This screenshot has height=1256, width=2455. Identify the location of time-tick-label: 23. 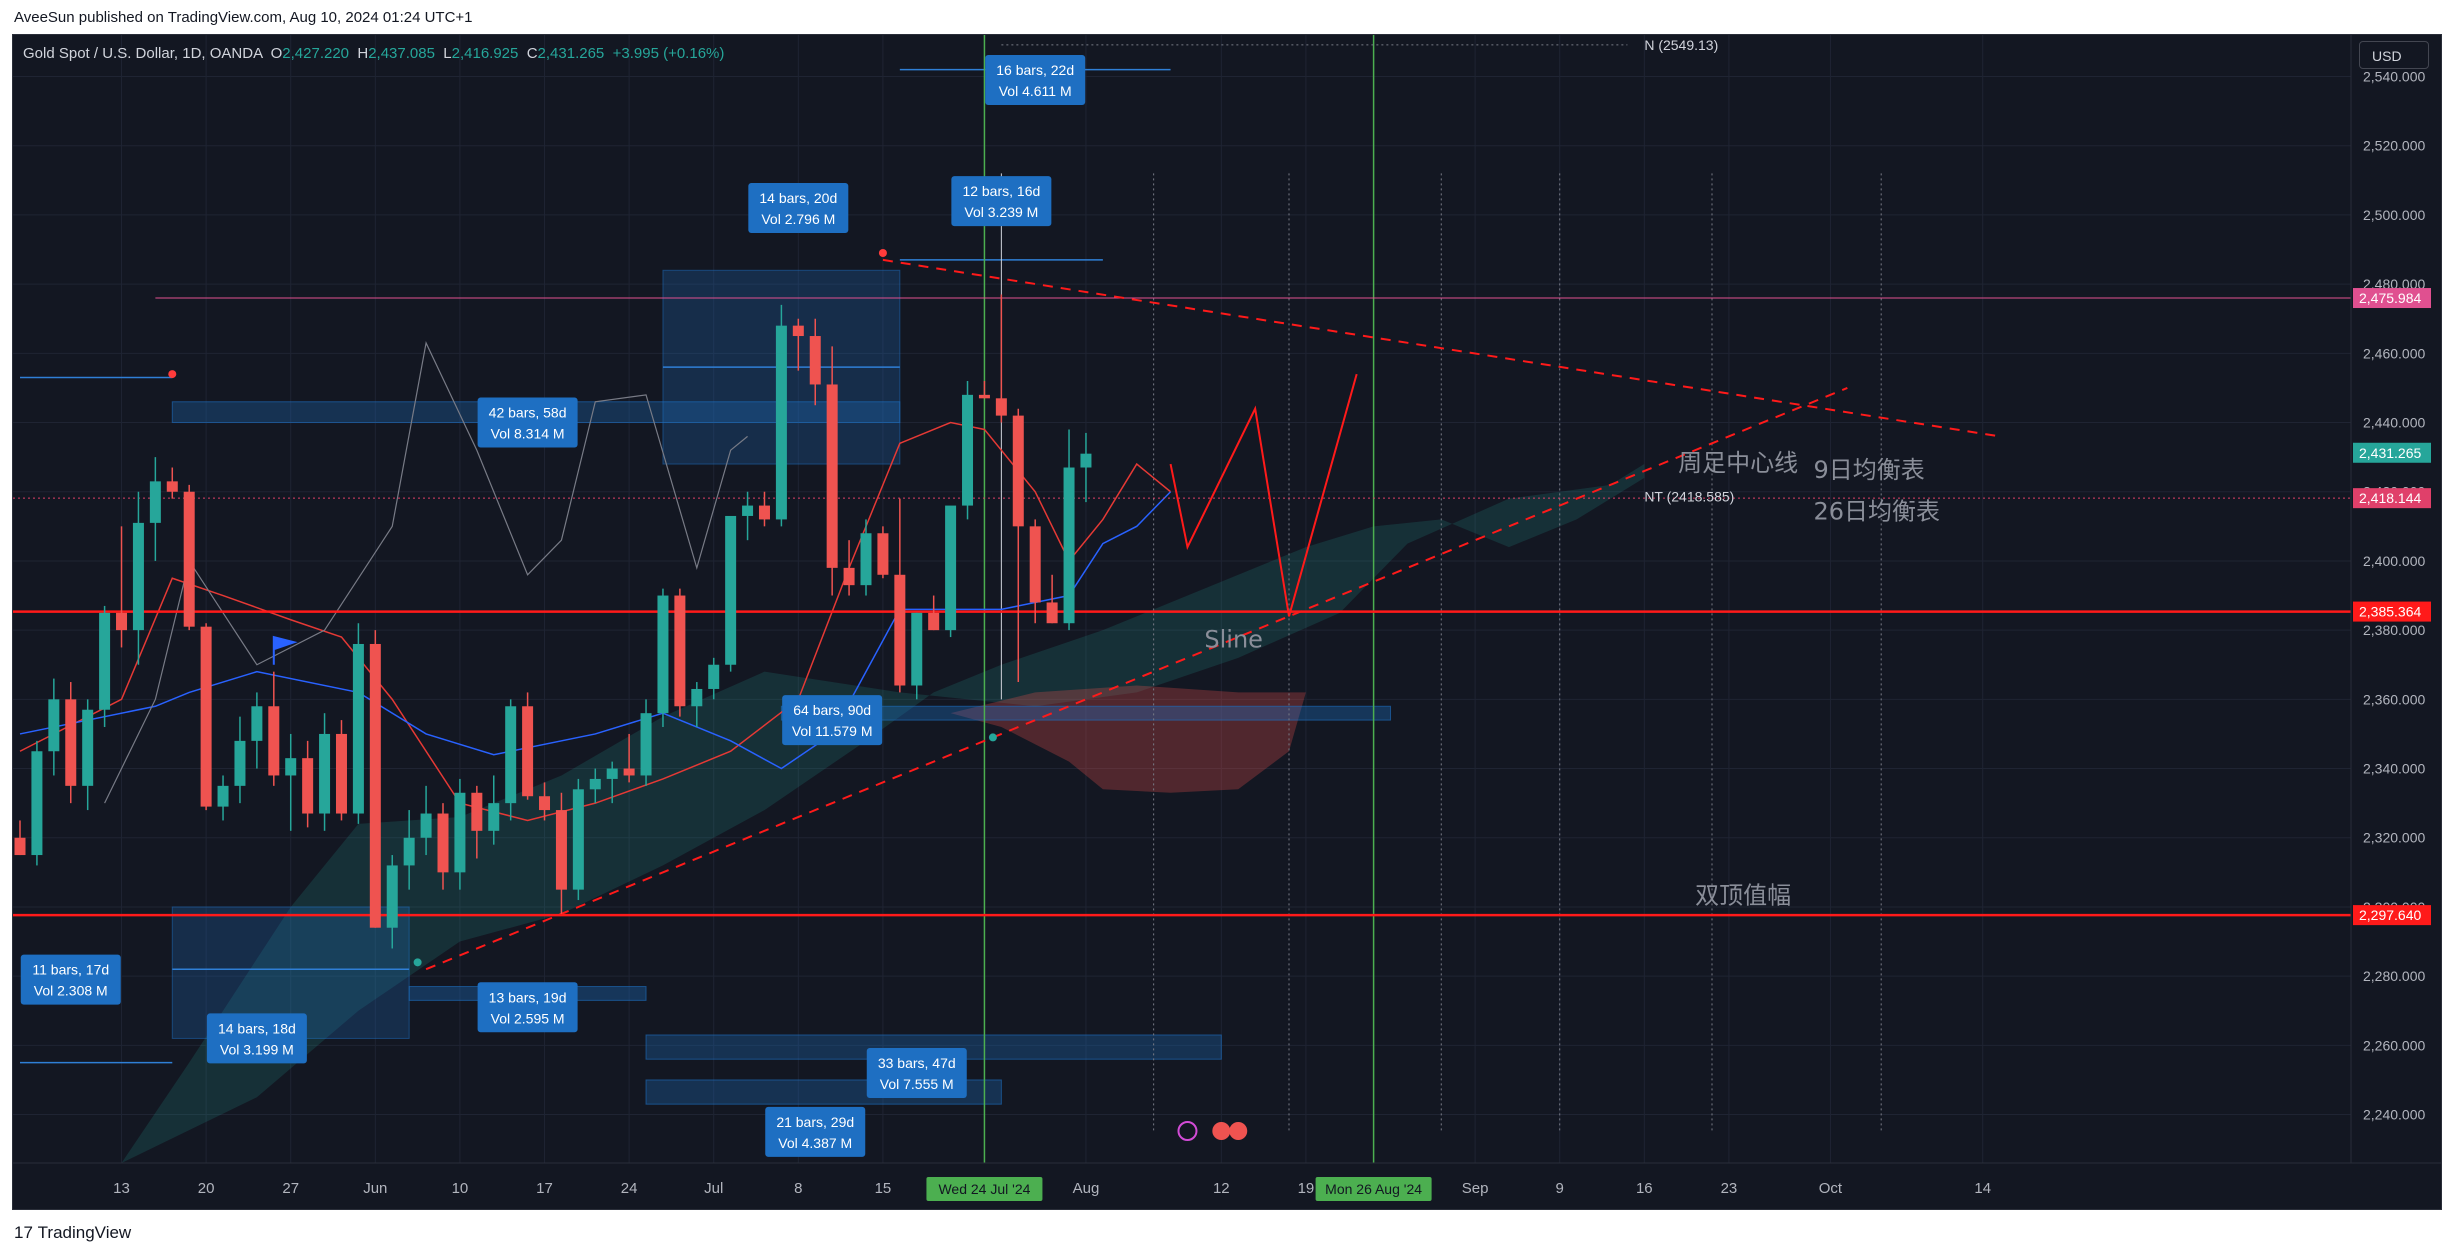
(1729, 1188).